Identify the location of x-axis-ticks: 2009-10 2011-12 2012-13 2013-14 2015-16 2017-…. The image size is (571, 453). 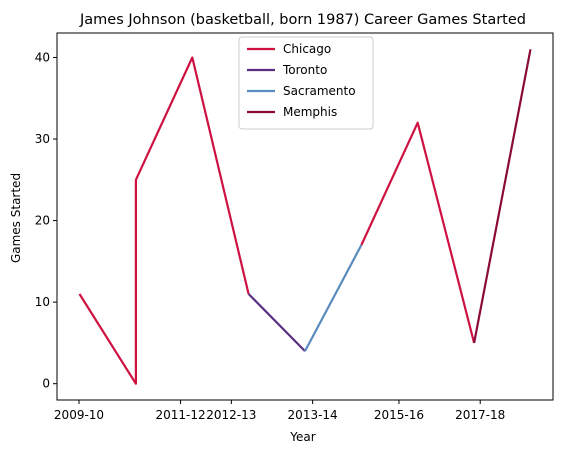
(279, 411).